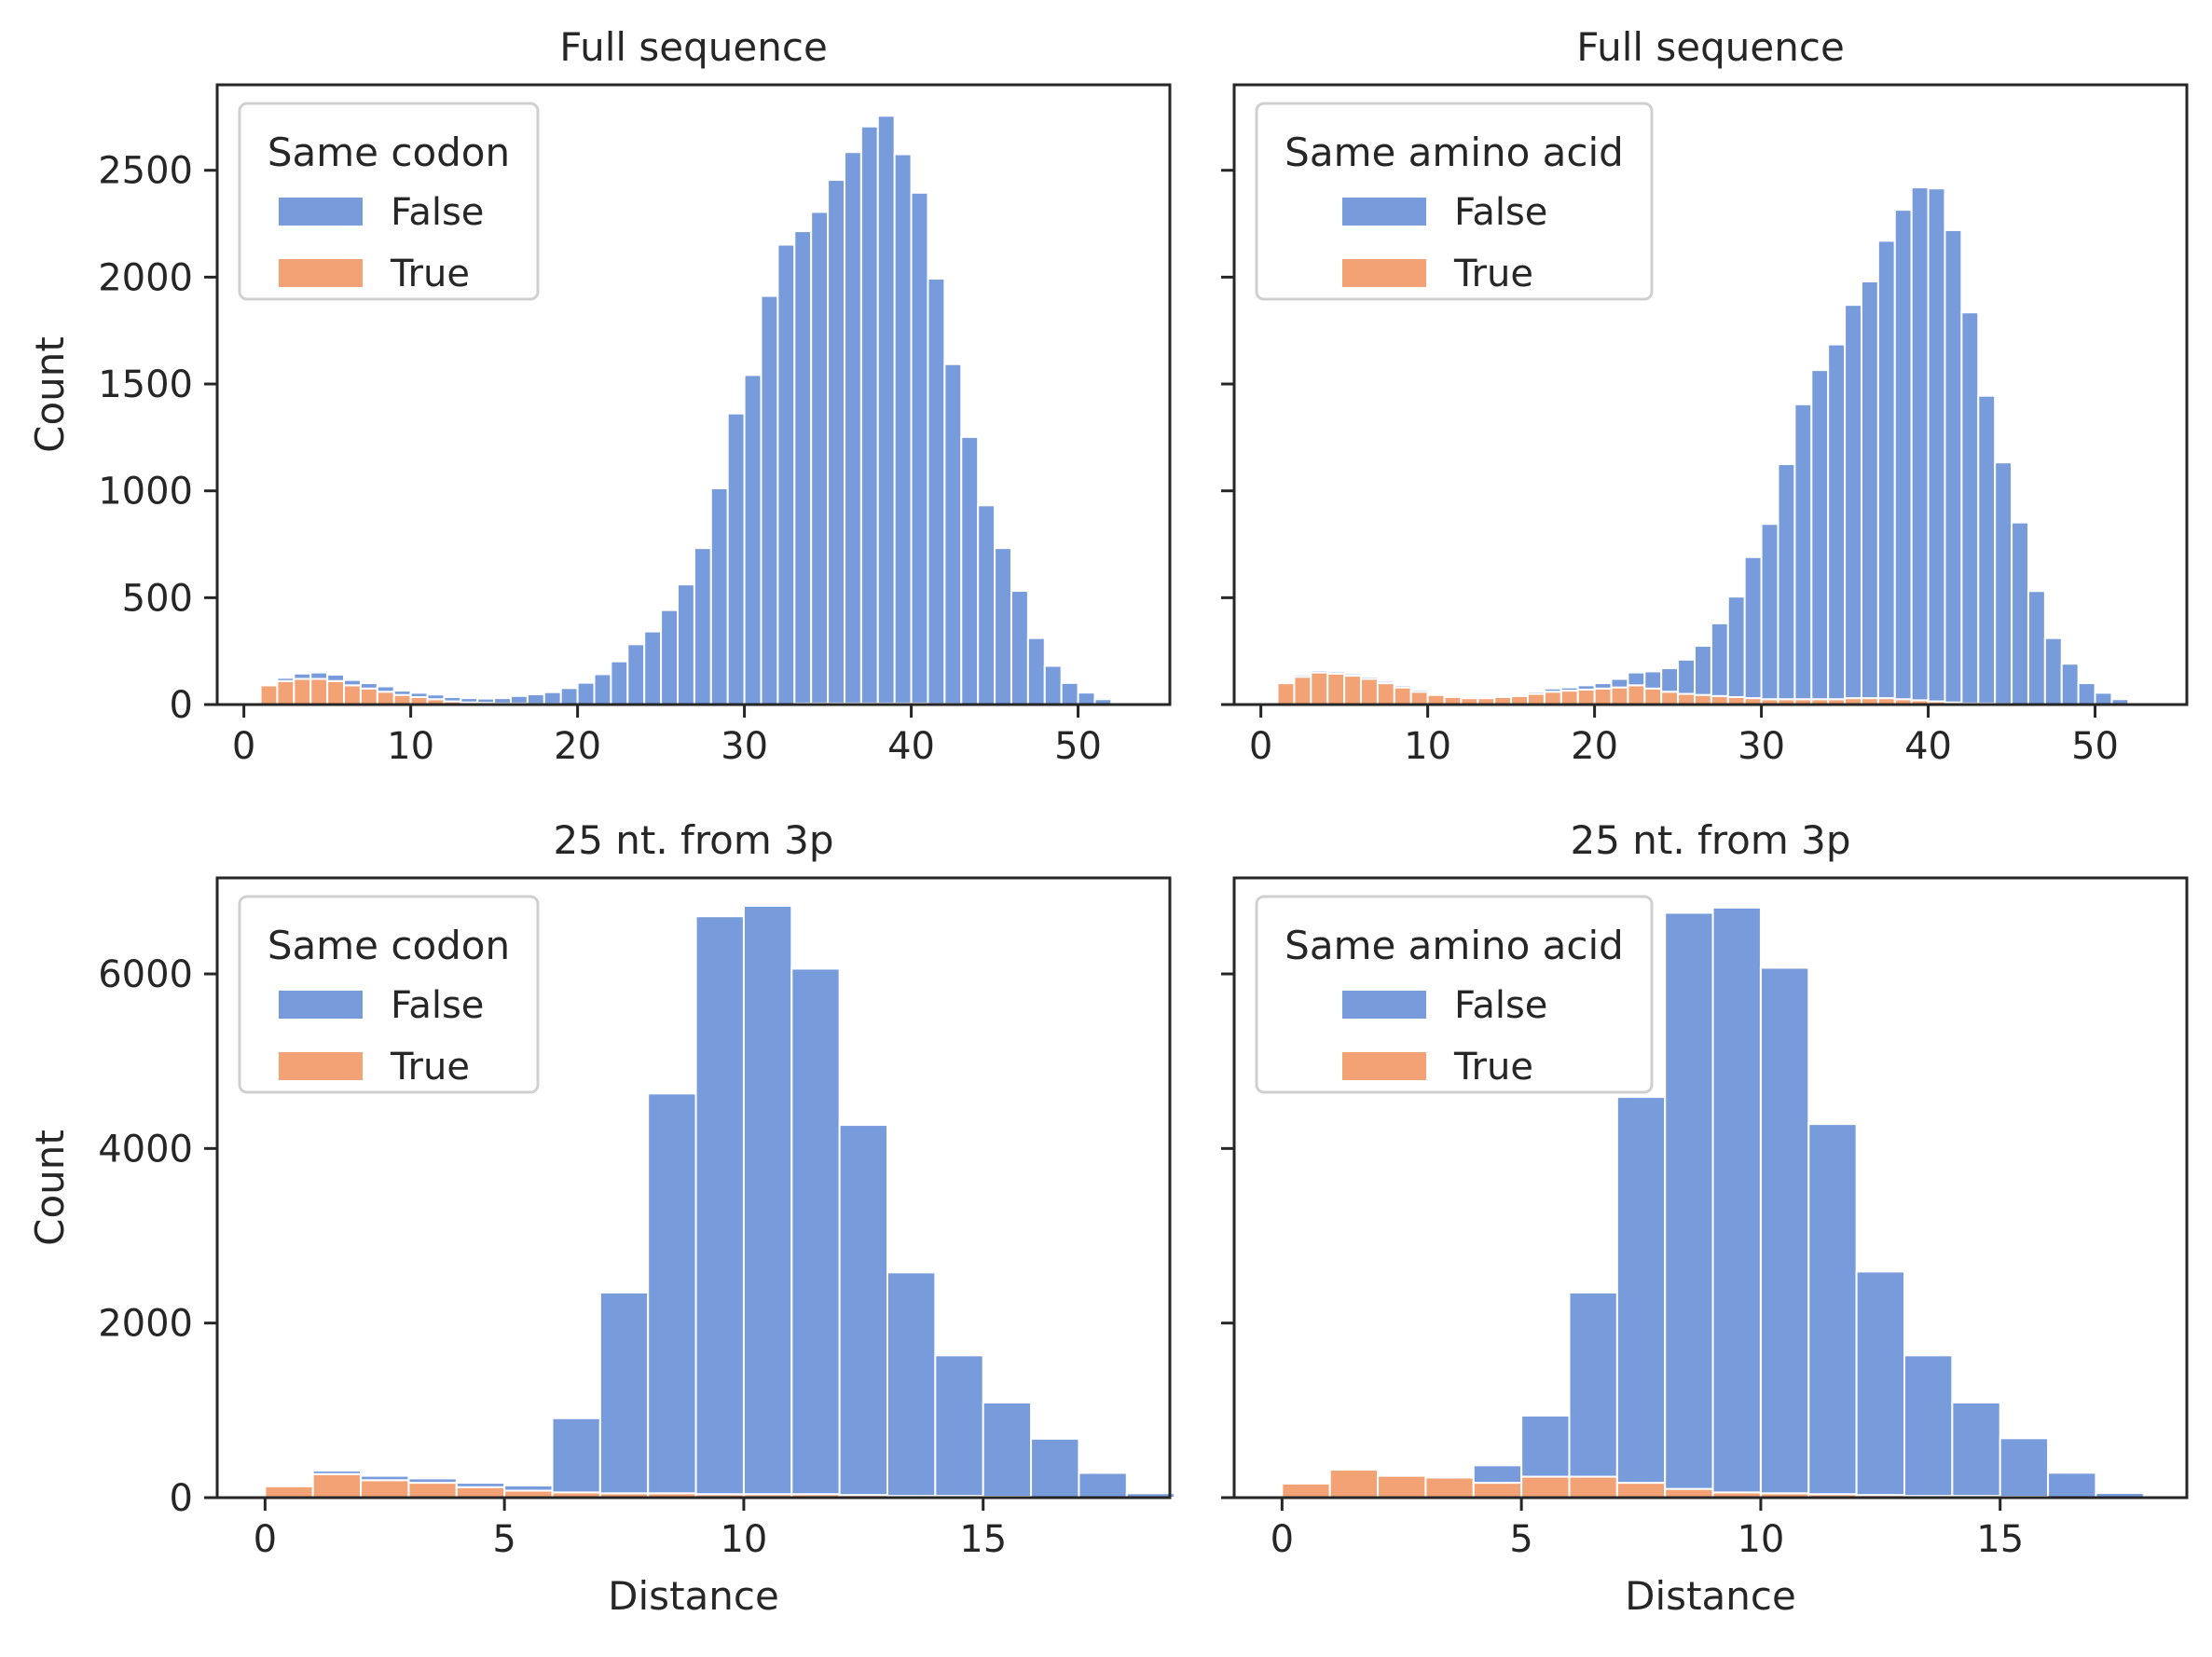  Describe the element at coordinates (1928, 746) in the screenshot. I see `x-tick-label: 40` at that location.